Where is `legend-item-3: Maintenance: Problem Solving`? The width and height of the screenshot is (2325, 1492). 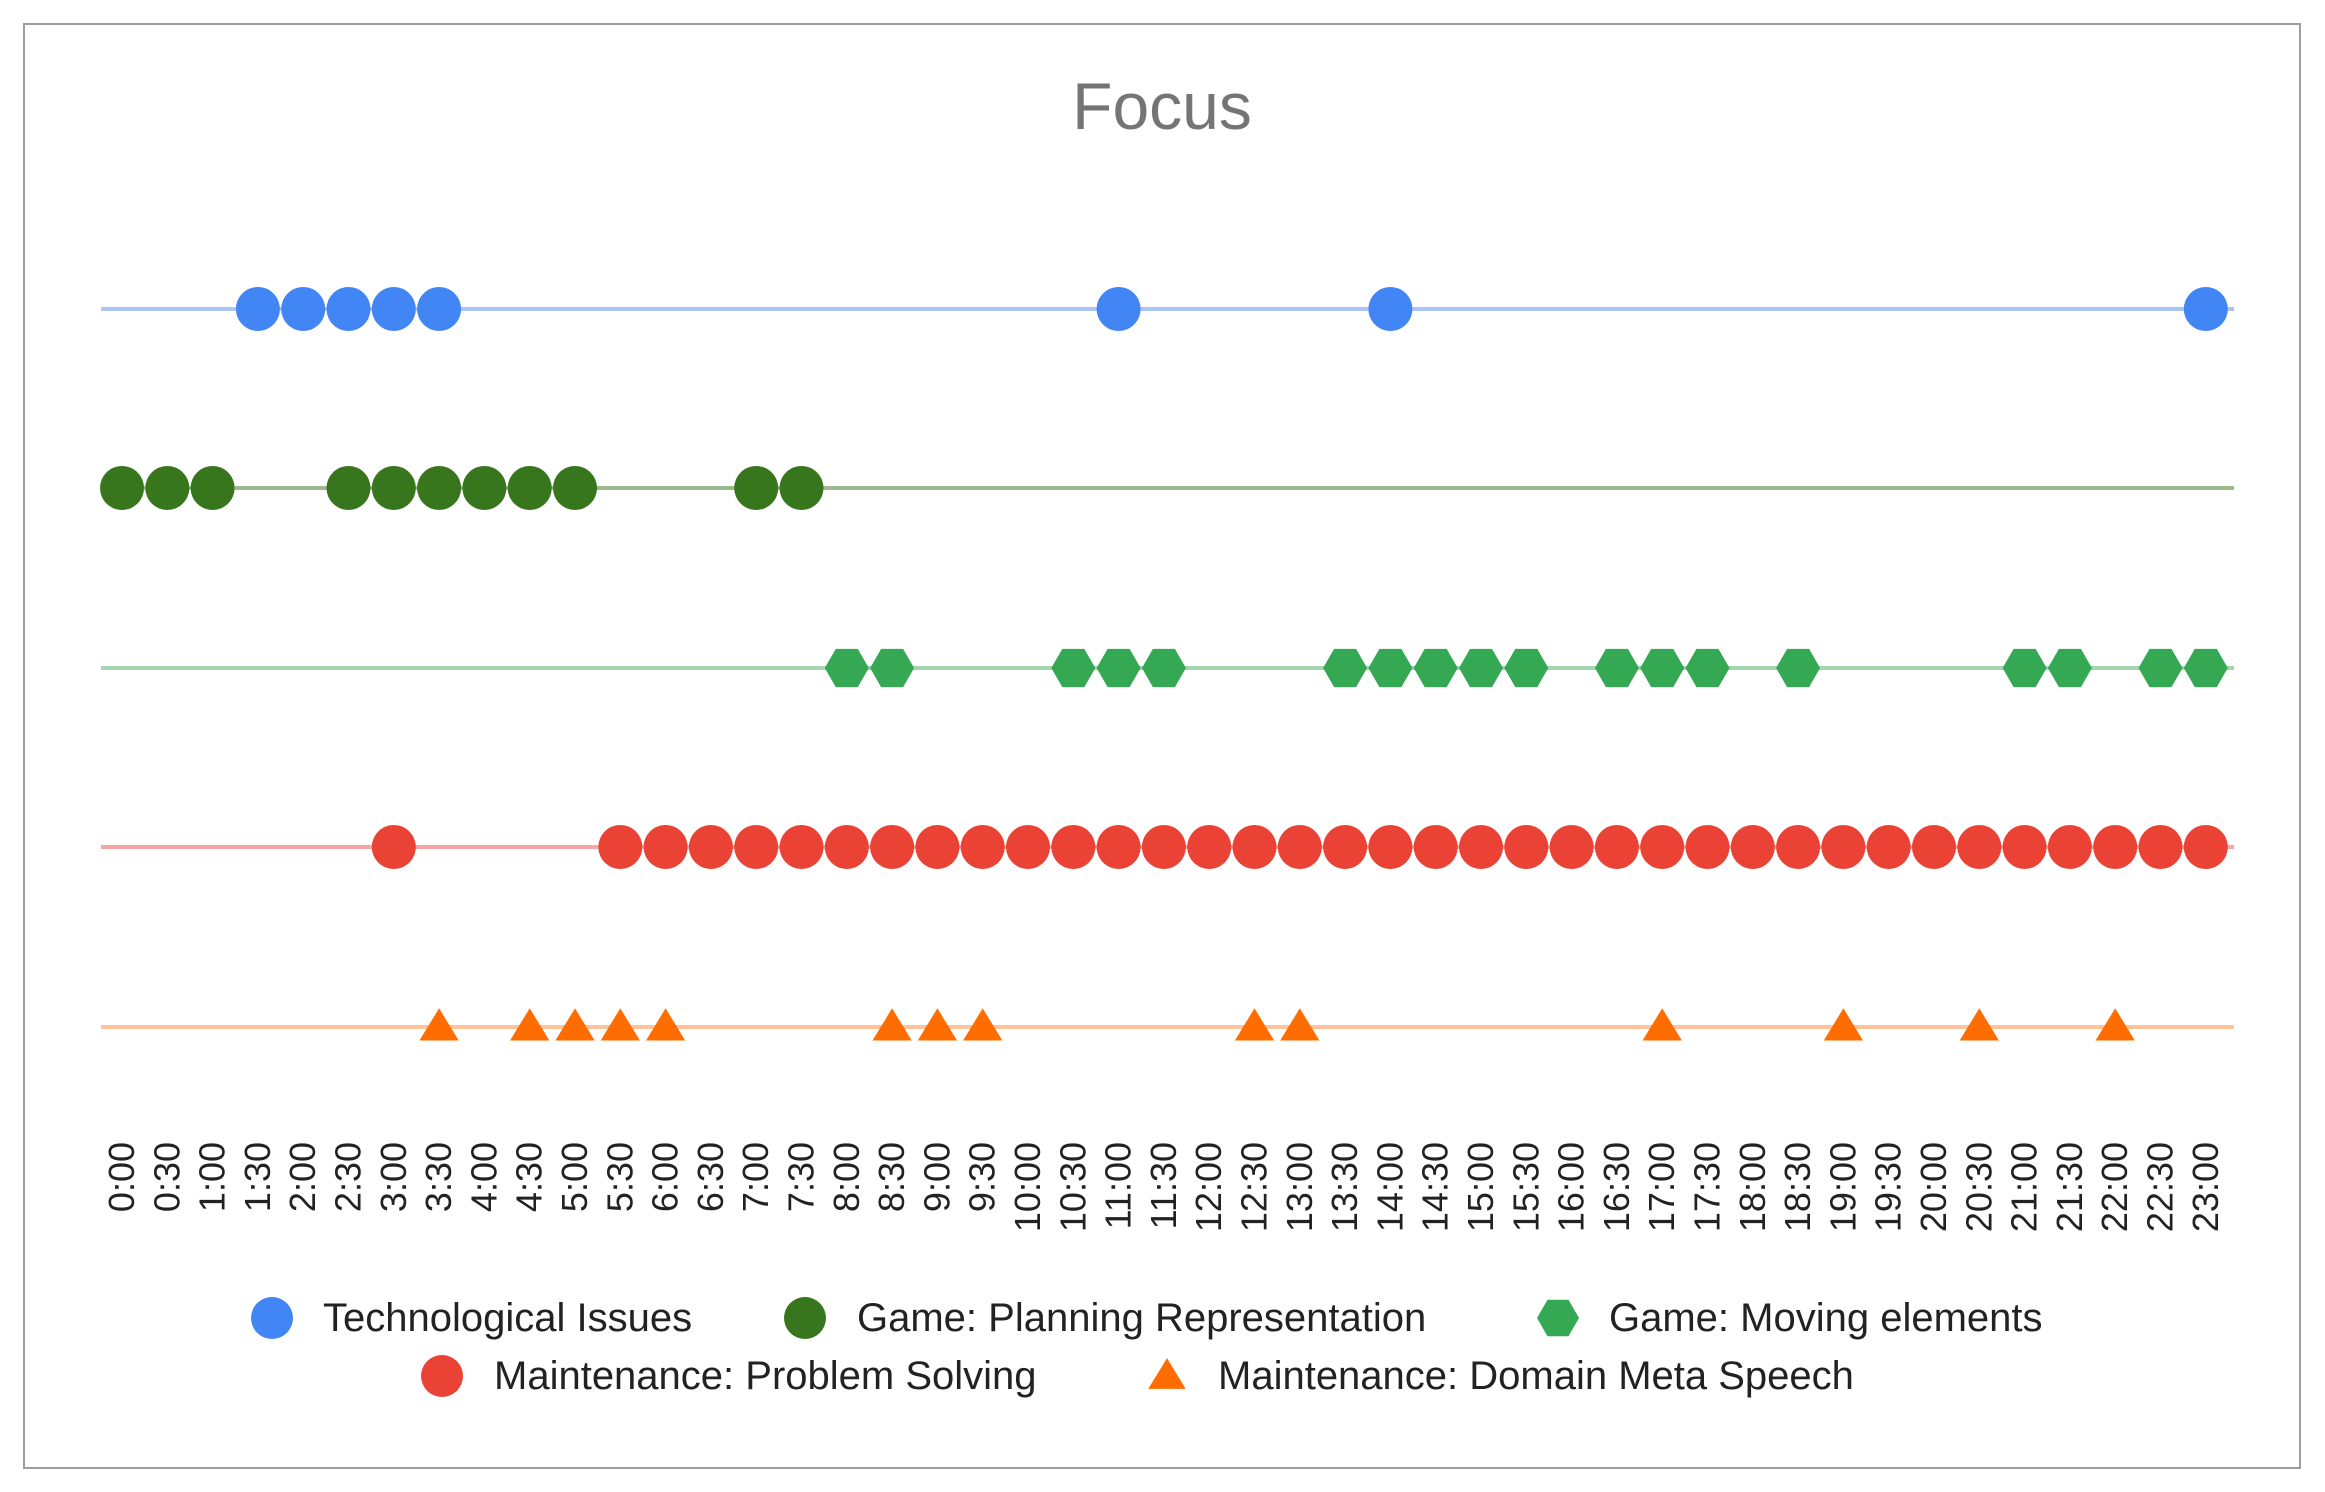
legend-item-3: Maintenance: Problem Solving is located at coordinates (729, 1376).